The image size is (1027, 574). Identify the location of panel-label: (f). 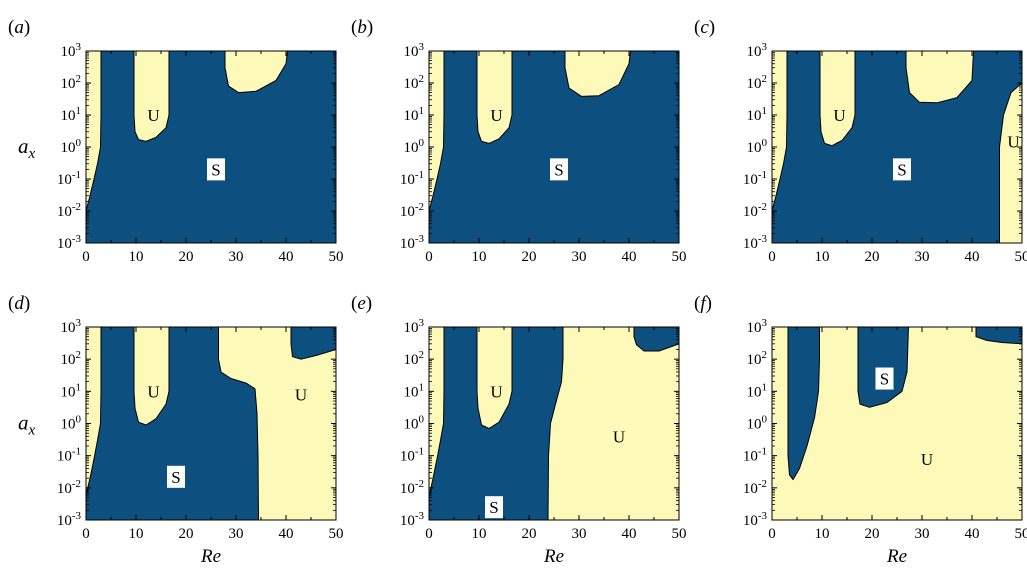
(703, 303).